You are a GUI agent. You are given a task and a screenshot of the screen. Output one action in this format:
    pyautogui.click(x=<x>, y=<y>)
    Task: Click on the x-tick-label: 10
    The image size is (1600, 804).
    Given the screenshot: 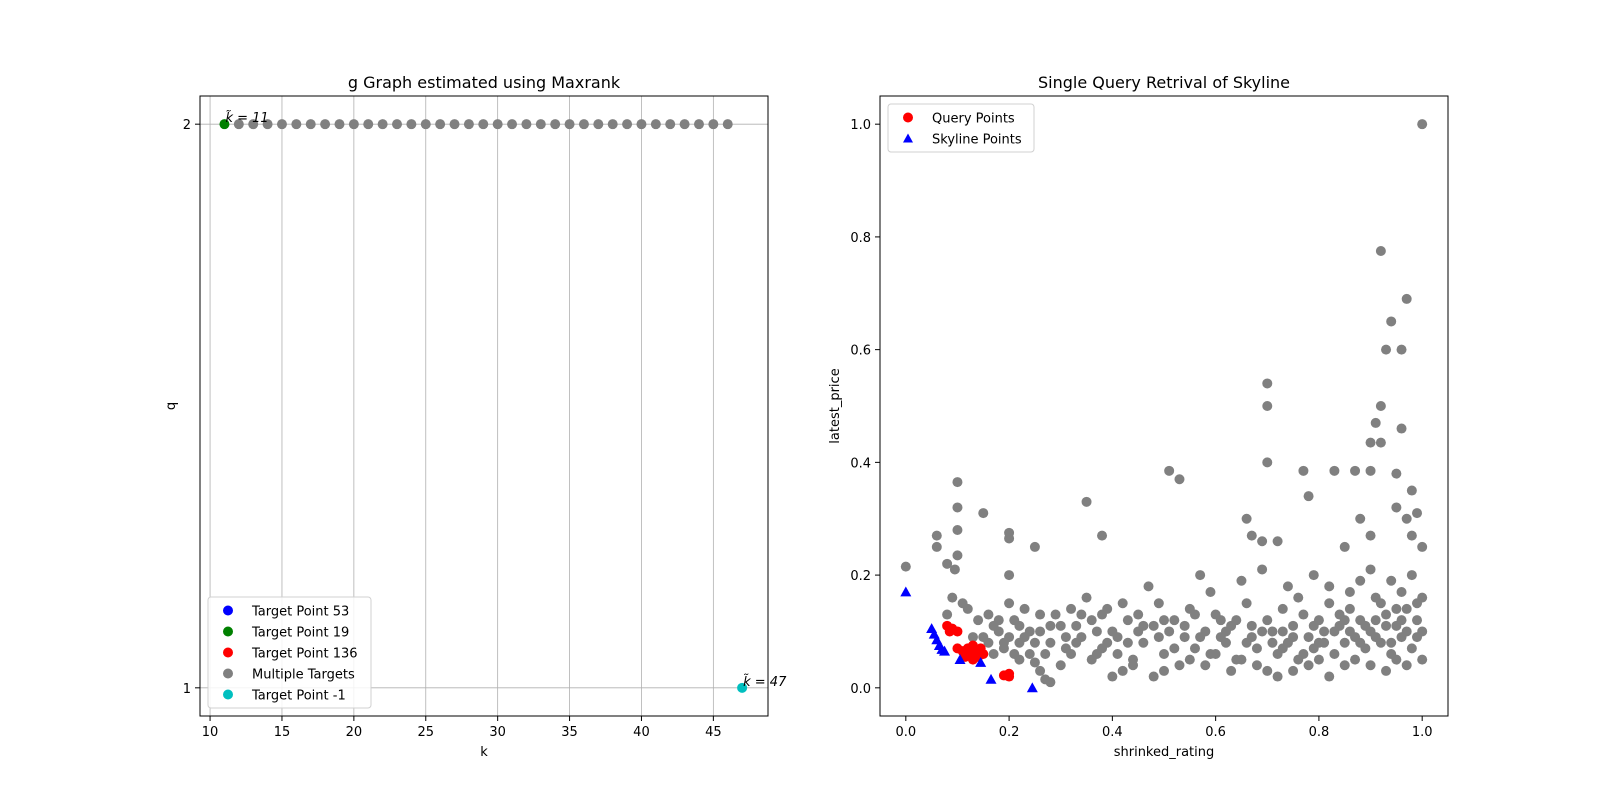 What is the action you would take?
    pyautogui.click(x=210, y=732)
    